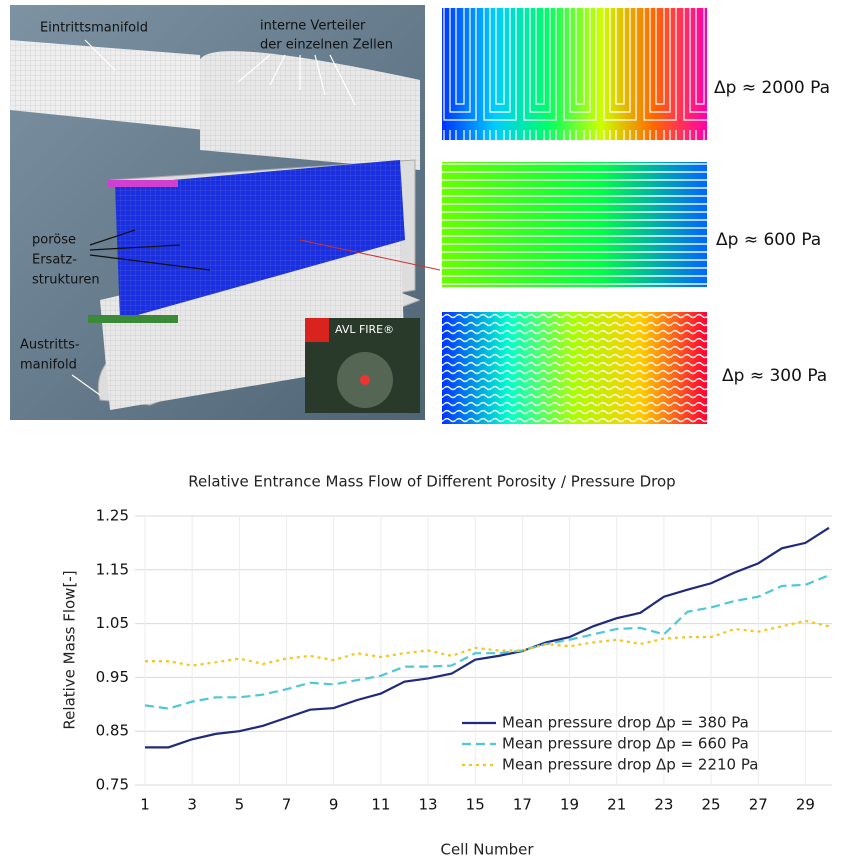 The height and width of the screenshot is (863, 851). Describe the element at coordinates (805, 805) in the screenshot. I see `x-tick-label: 29` at that location.